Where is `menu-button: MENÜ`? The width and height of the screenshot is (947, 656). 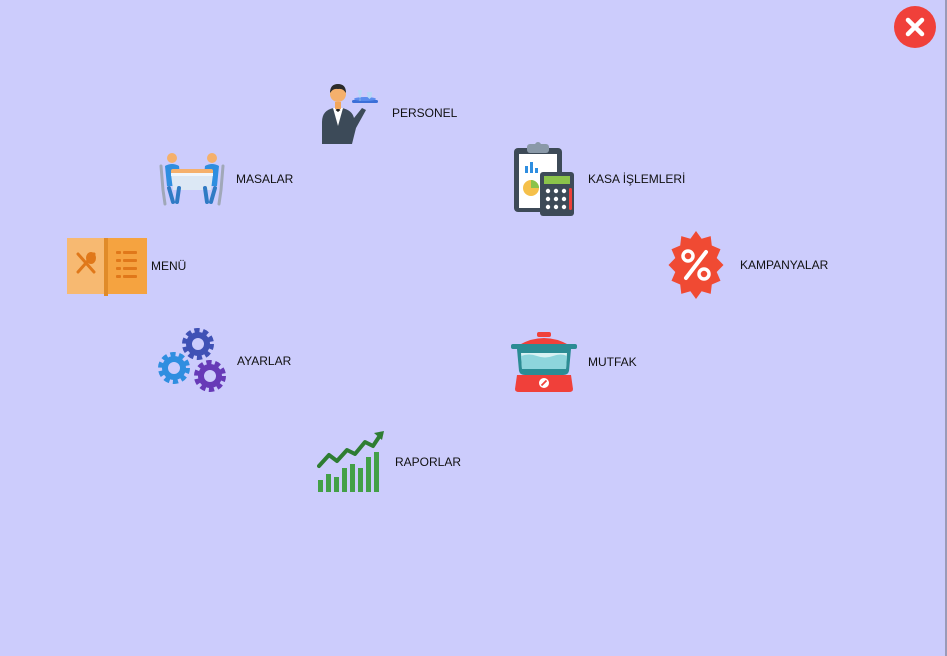
menu-button: MENÜ is located at coordinates (126, 266).